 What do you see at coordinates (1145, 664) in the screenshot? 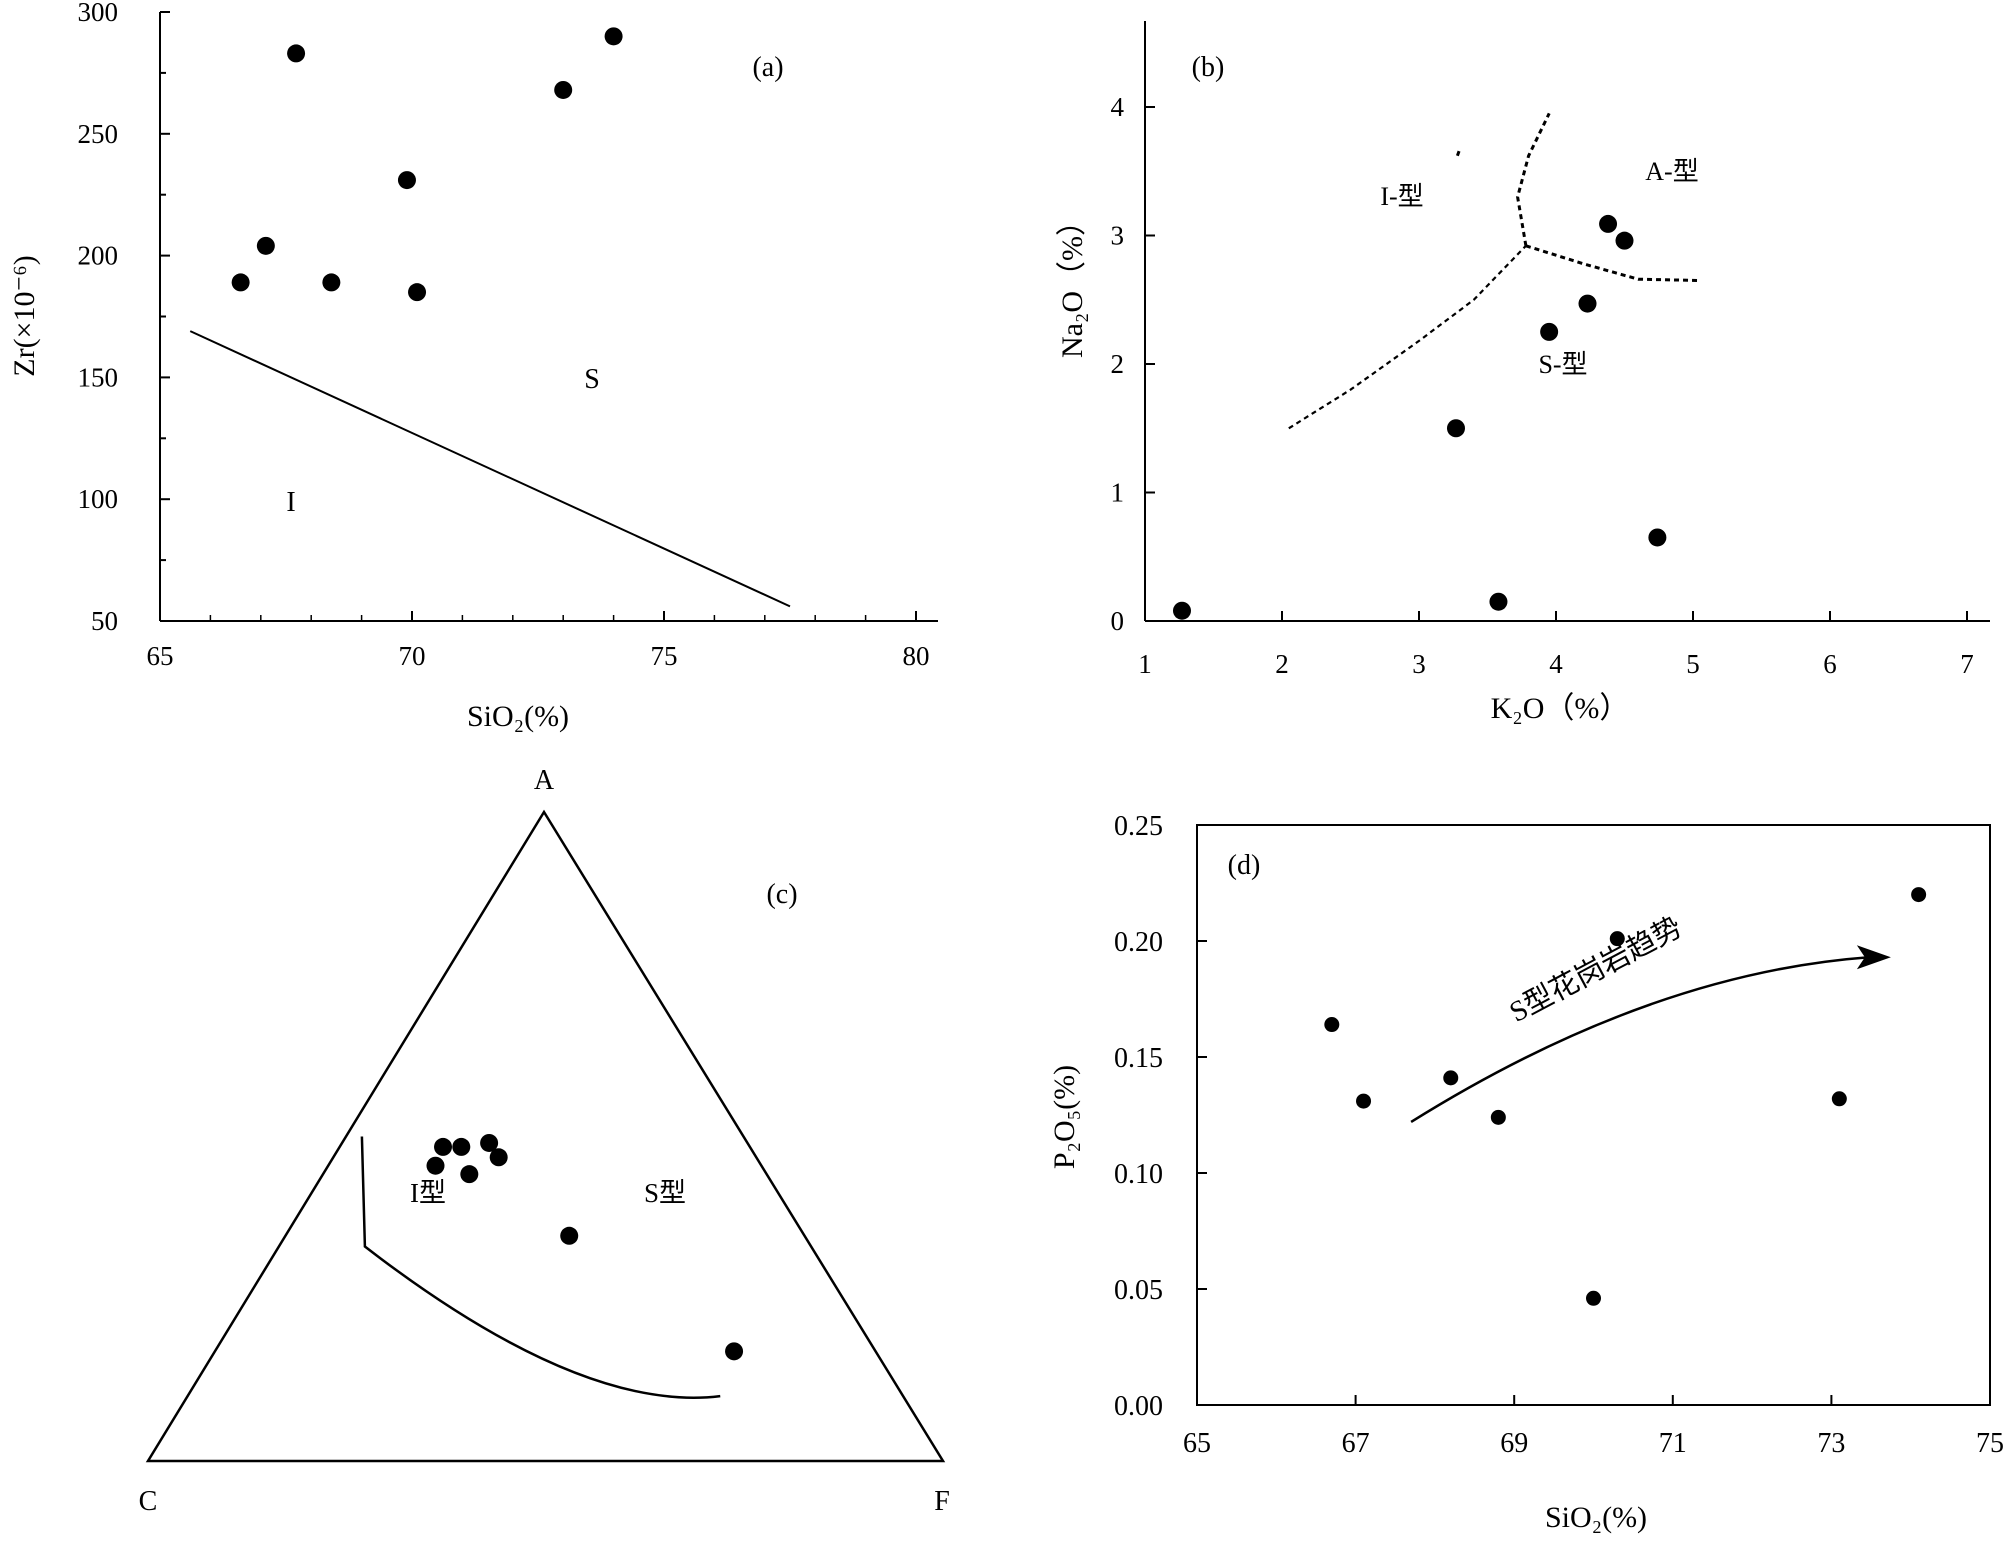
I see `x-tick-label: 1` at bounding box center [1145, 664].